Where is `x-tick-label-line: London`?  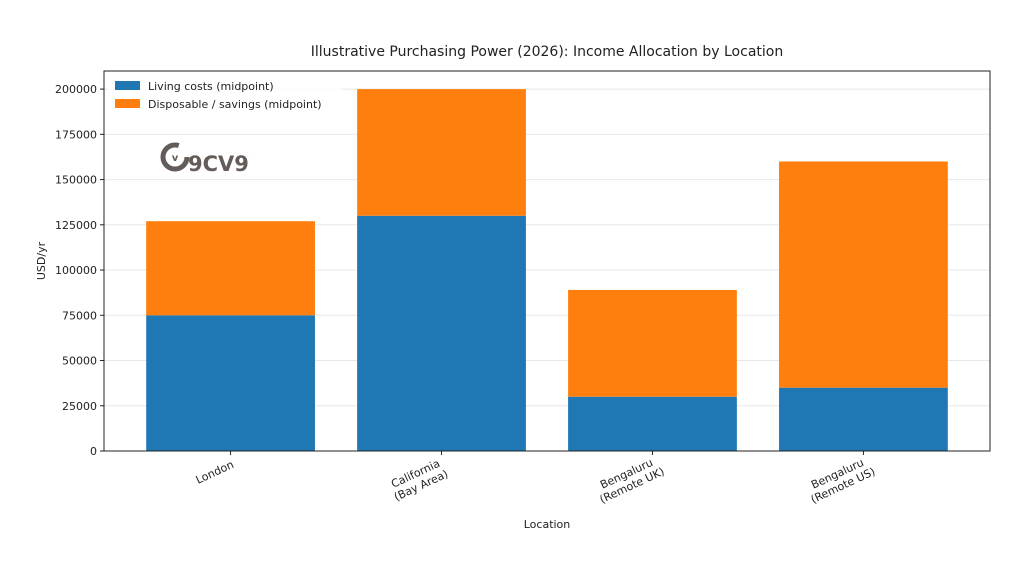 x-tick-label-line: London is located at coordinates (215, 472).